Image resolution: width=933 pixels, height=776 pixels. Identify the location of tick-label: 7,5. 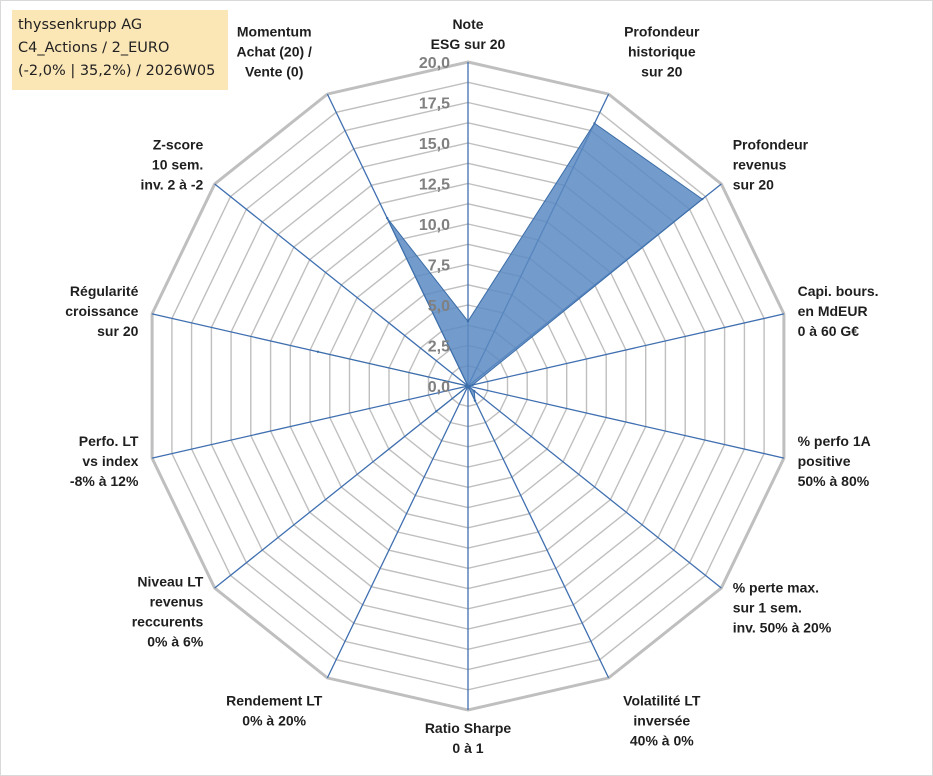
(439, 266).